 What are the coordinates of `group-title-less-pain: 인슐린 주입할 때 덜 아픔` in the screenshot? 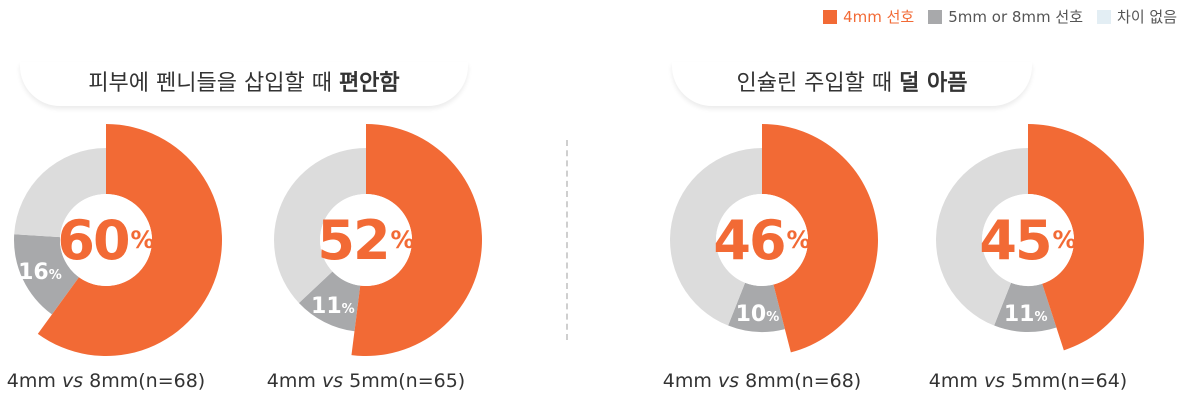 It's located at (852, 84).